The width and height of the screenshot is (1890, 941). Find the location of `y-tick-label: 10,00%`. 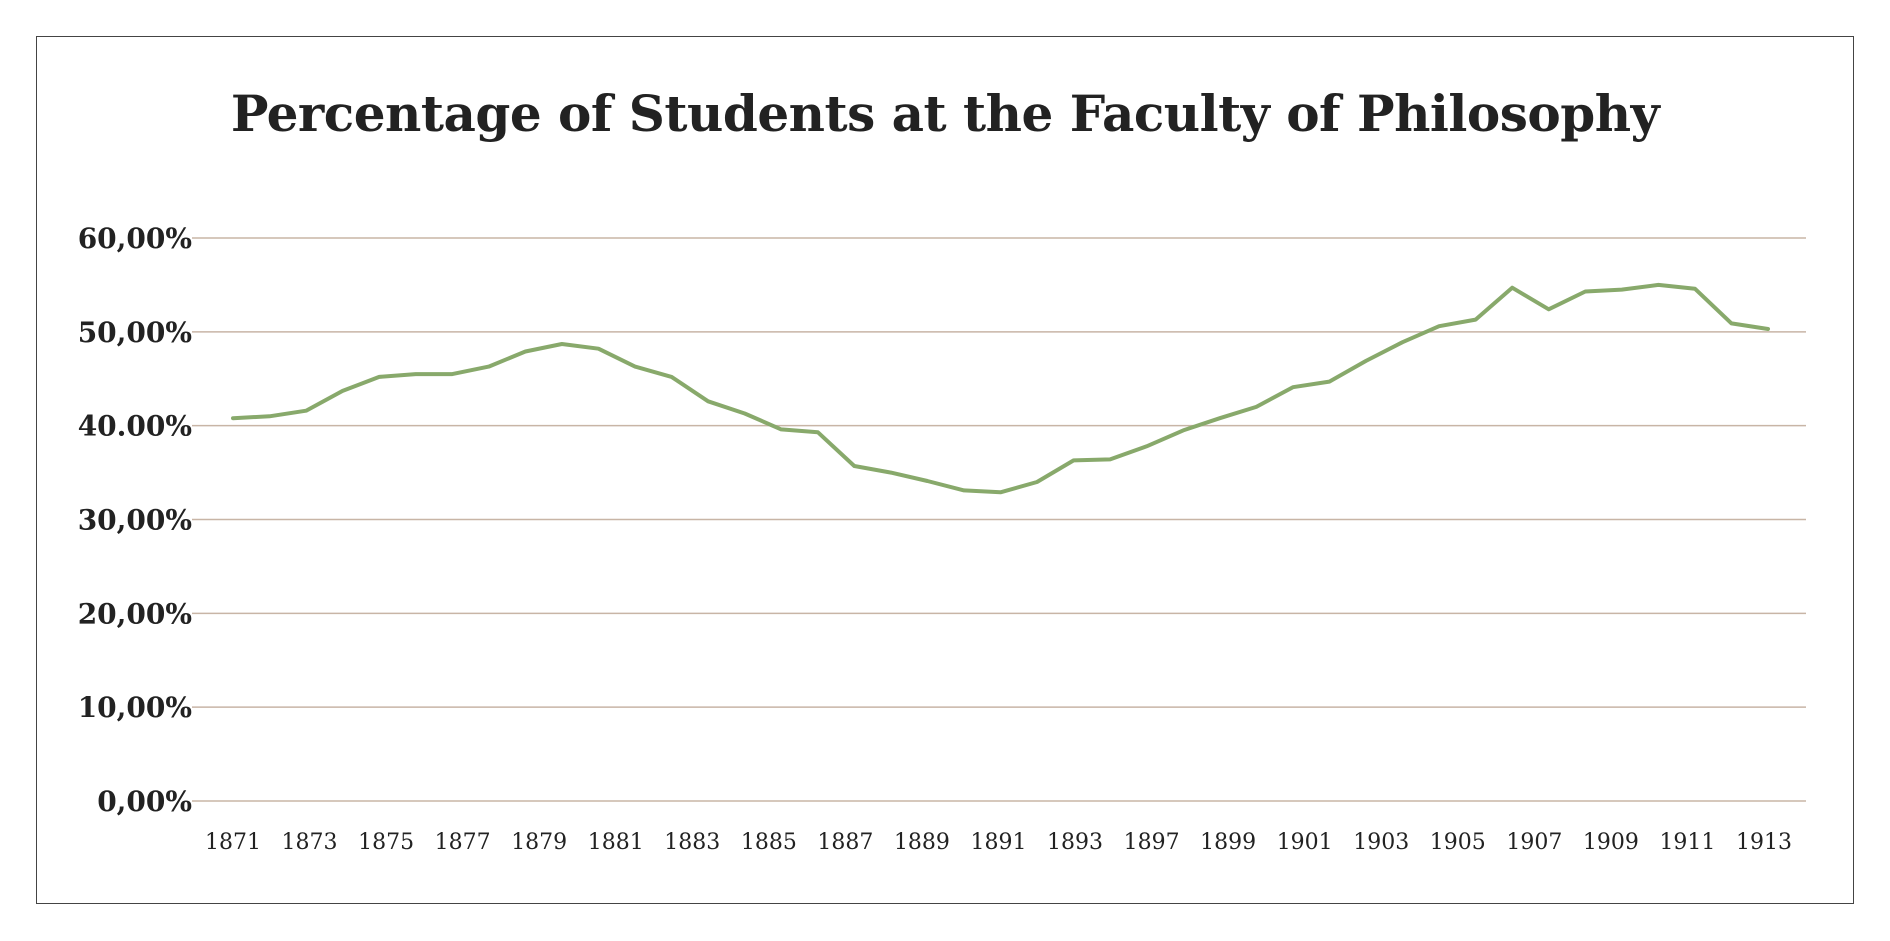

y-tick-label: 10,00% is located at coordinates (135, 707).